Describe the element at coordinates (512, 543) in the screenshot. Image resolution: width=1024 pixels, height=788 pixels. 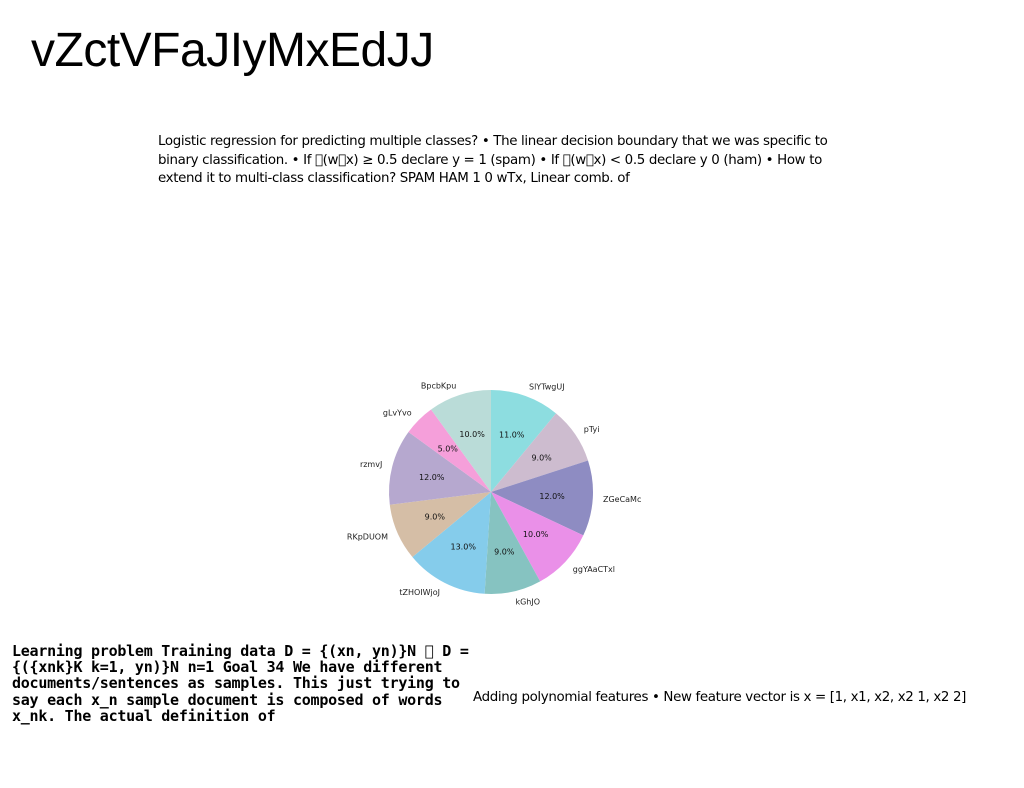
I see `pie-slice-kghjo` at that location.